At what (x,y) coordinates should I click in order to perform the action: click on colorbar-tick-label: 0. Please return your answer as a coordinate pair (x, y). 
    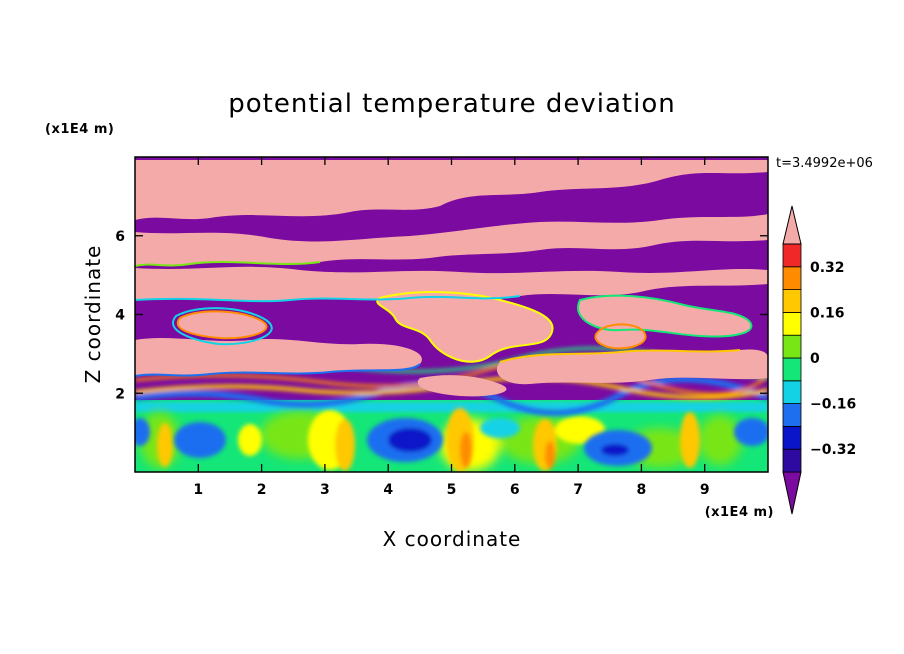
    Looking at the image, I should click on (815, 359).